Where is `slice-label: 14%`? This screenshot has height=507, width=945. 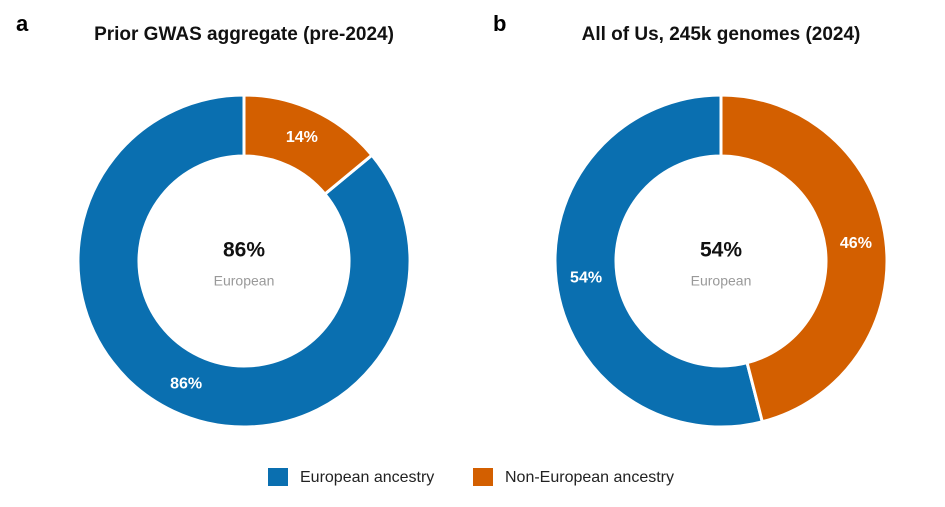 slice-label: 14% is located at coordinates (302, 137).